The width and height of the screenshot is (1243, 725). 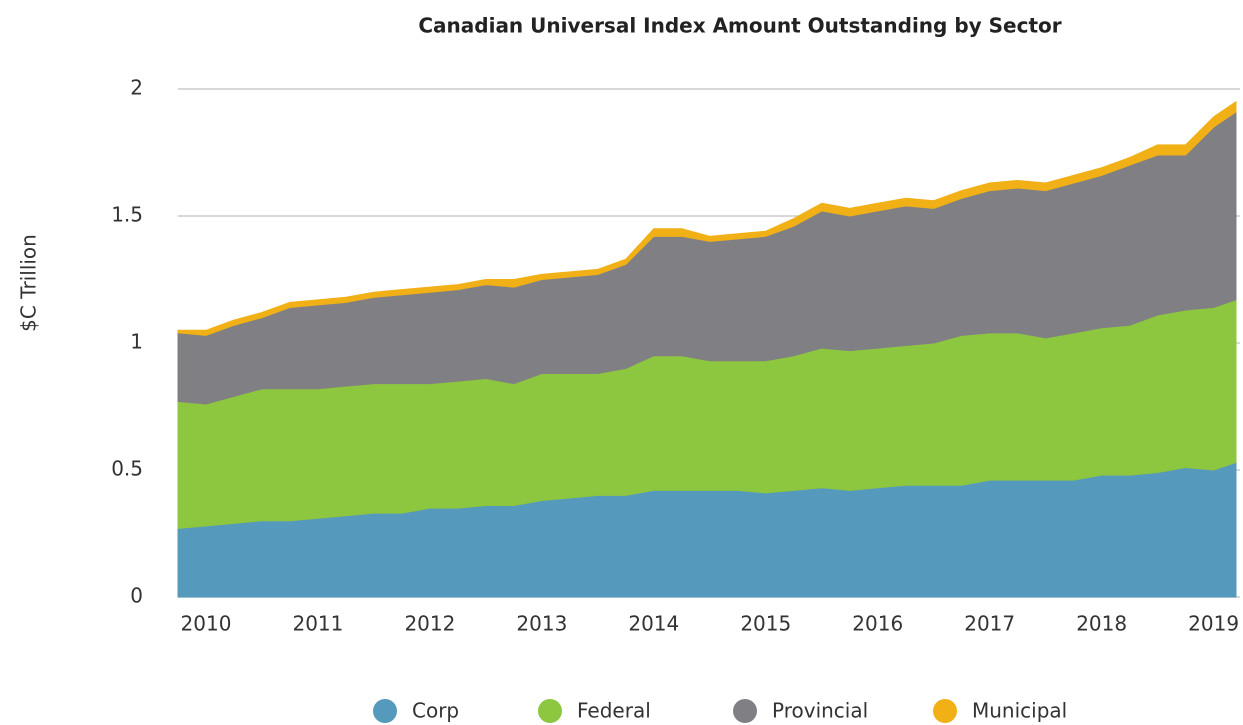 What do you see at coordinates (429, 624) in the screenshot?
I see `x-tick-label: 2012` at bounding box center [429, 624].